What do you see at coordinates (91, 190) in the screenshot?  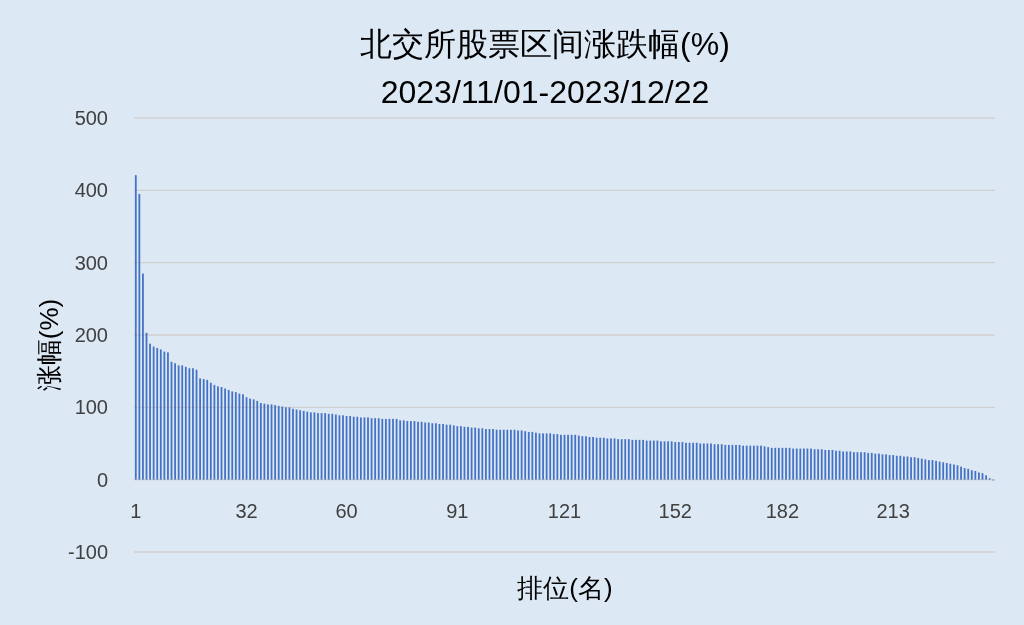 I see `y-tick-label: 400` at bounding box center [91, 190].